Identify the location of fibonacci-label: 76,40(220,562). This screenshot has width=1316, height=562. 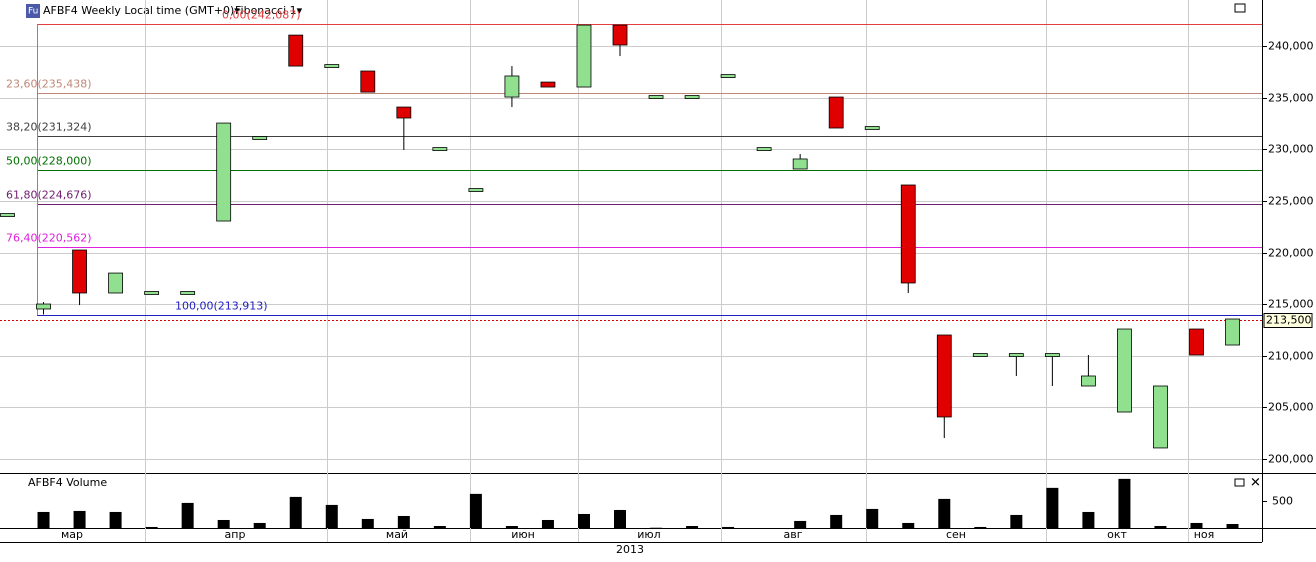
(49, 238).